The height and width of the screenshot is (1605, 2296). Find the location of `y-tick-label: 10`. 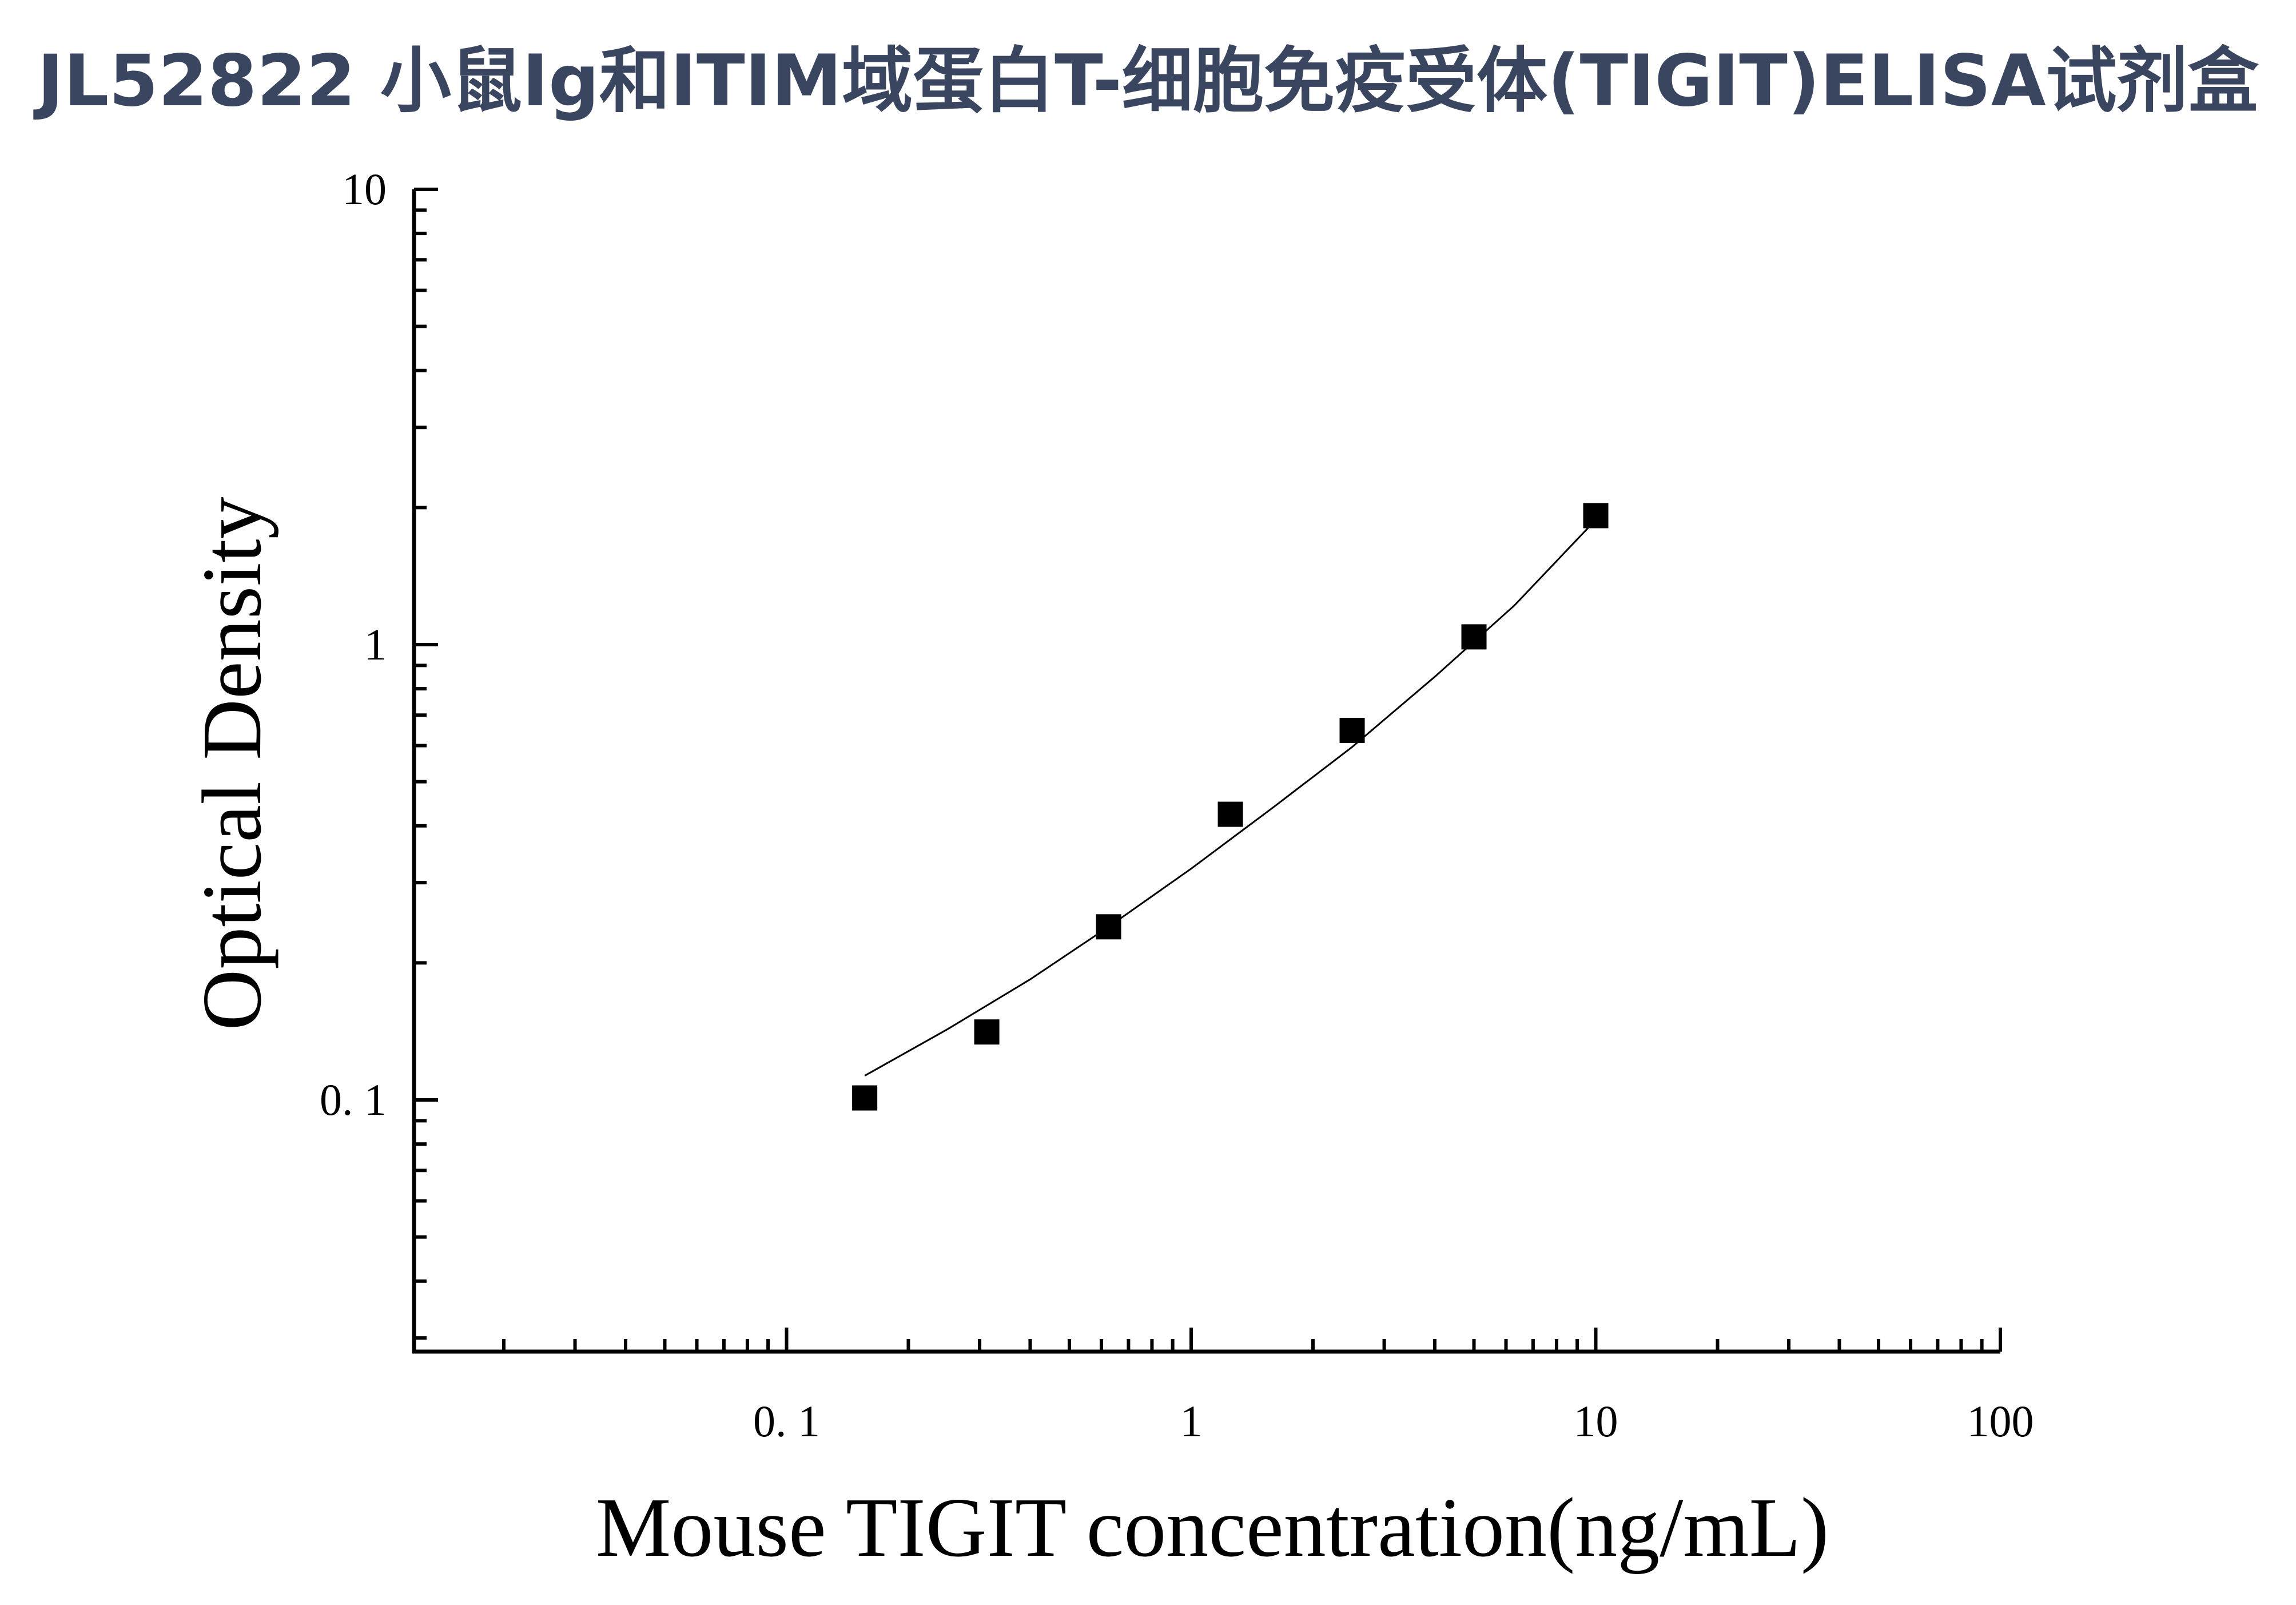

y-tick-label: 10 is located at coordinates (364, 189).